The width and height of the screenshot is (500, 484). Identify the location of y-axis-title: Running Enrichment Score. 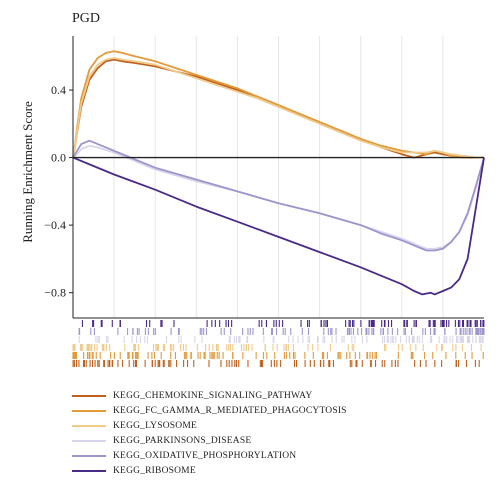
(27, 172).